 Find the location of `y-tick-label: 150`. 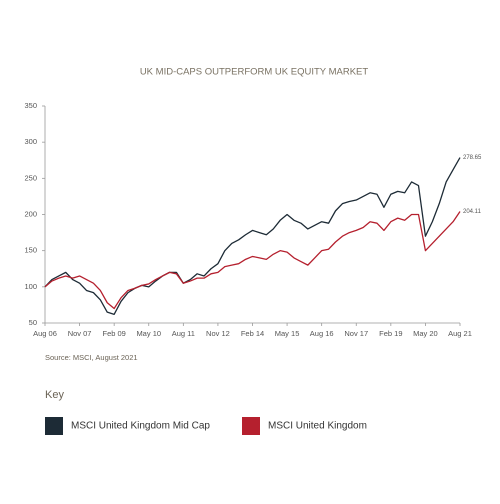

y-tick-label: 150 is located at coordinates (30, 250).